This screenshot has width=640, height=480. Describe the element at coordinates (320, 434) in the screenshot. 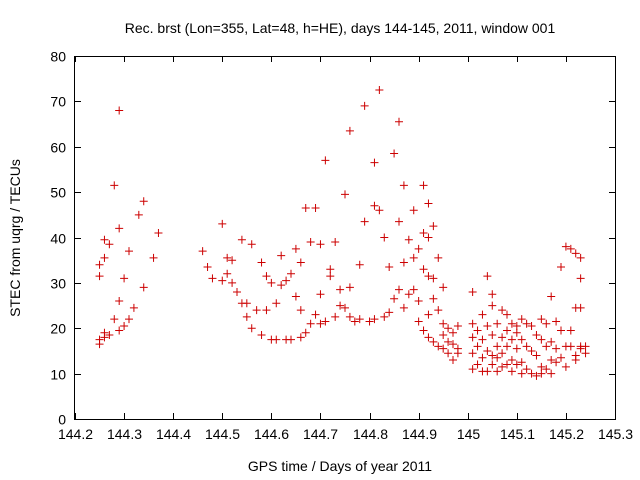

I see `x-tick-label: 144.7` at that location.